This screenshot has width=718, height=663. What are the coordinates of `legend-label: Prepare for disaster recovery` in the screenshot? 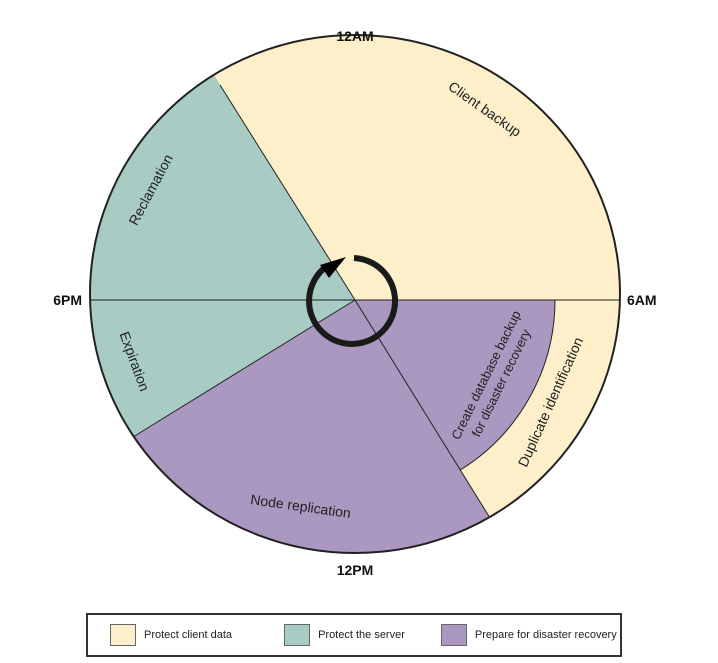 It's located at (545, 635).